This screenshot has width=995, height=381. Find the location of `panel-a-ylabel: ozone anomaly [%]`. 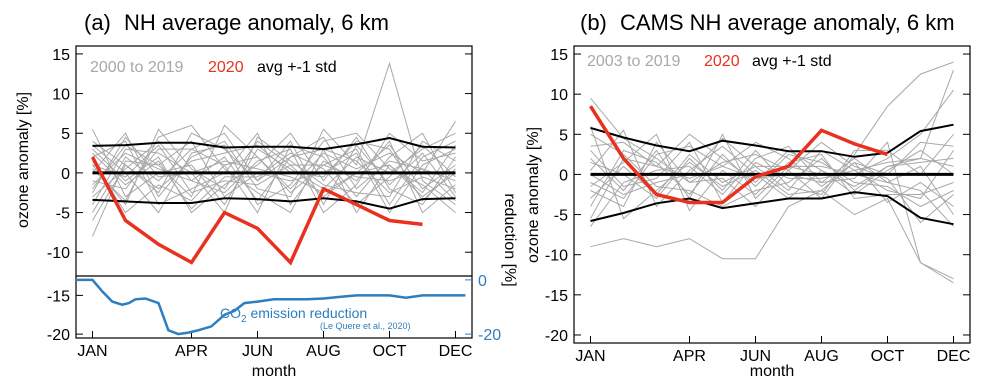

panel-a-ylabel: ozone anomaly [%] is located at coordinates (23, 160).